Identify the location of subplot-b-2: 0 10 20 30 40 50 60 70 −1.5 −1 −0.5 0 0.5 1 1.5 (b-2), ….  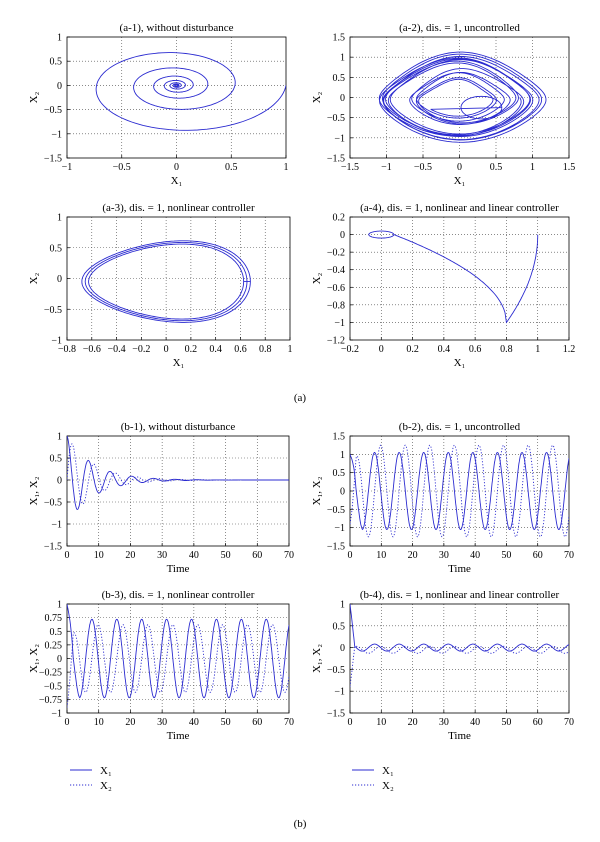
(442, 498).